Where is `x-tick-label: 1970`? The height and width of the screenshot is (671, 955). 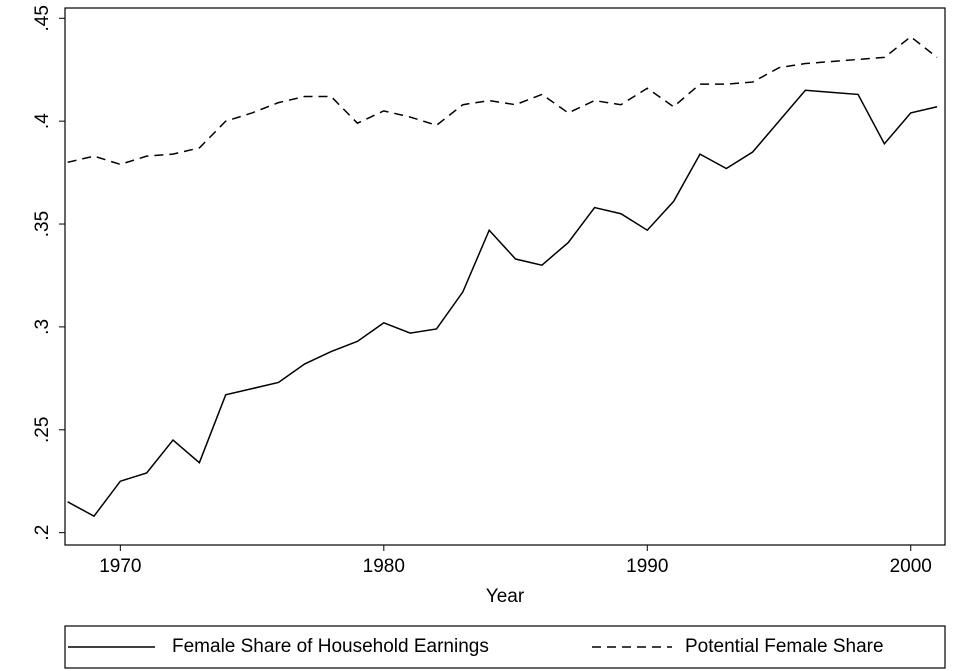
x-tick-label: 1970 is located at coordinates (120, 566).